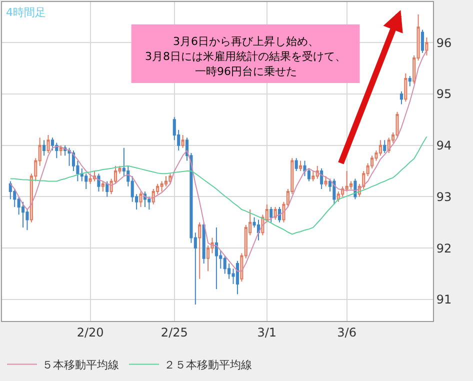  What do you see at coordinates (444, 248) in the screenshot?
I see `y-tick-label: 92` at bounding box center [444, 248].